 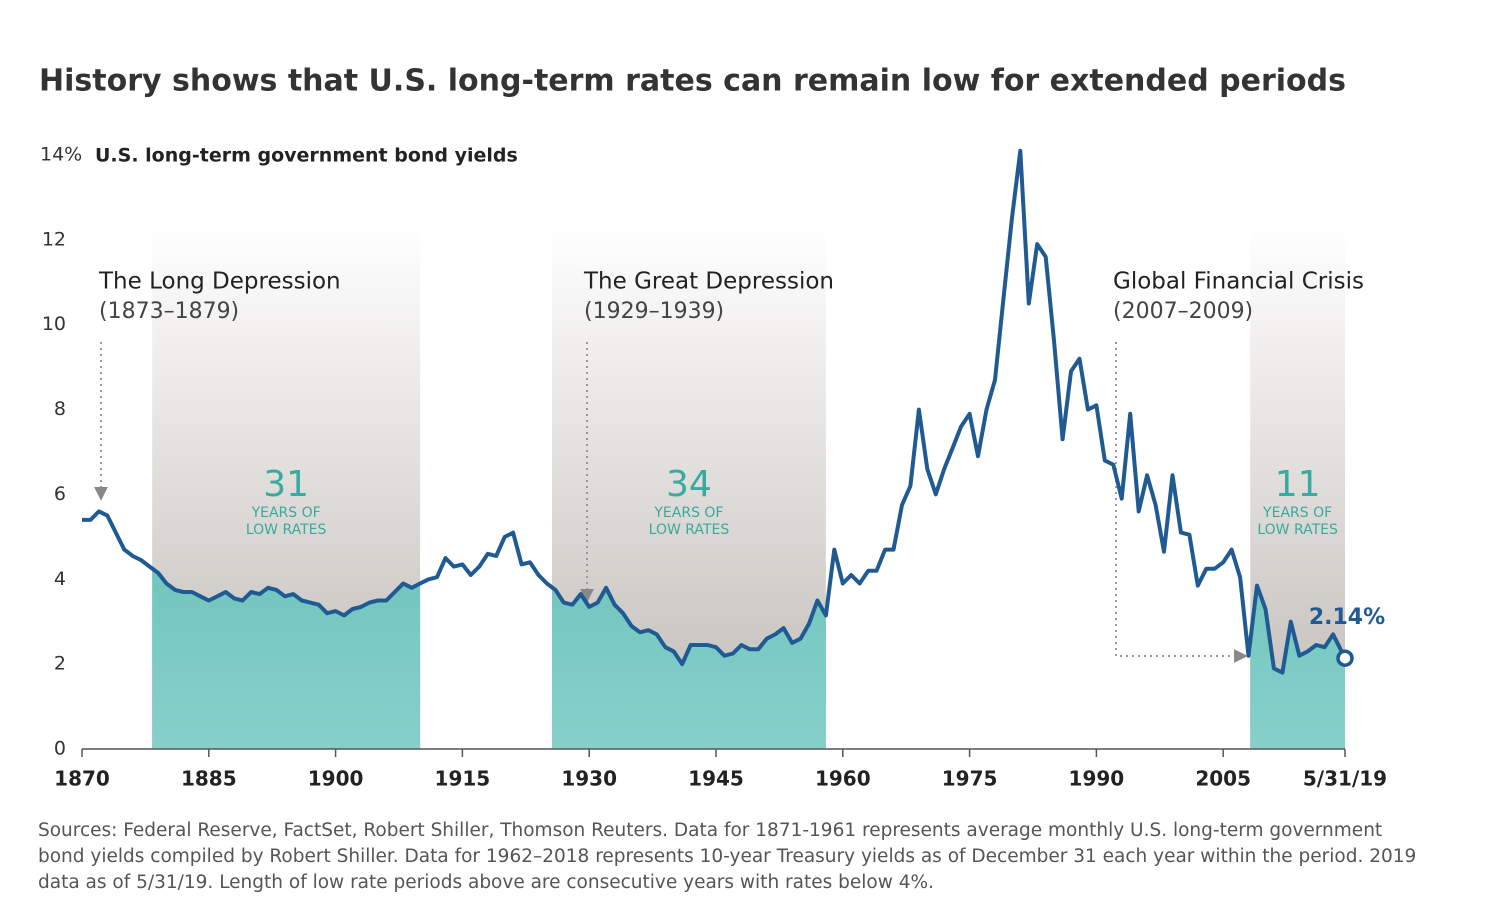 I want to click on x-tick-label: 1915, so click(x=463, y=779).